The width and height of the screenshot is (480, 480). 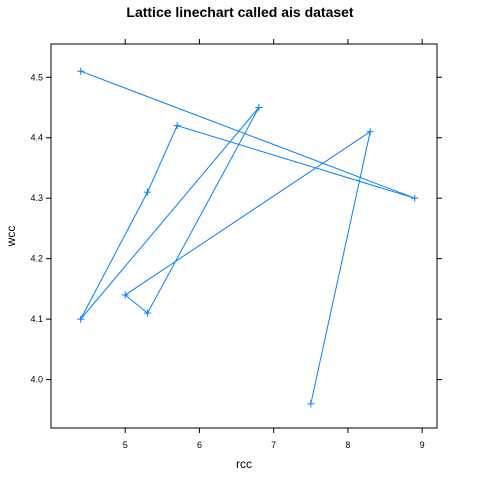 I want to click on x-tick-label: 9, so click(x=422, y=445).